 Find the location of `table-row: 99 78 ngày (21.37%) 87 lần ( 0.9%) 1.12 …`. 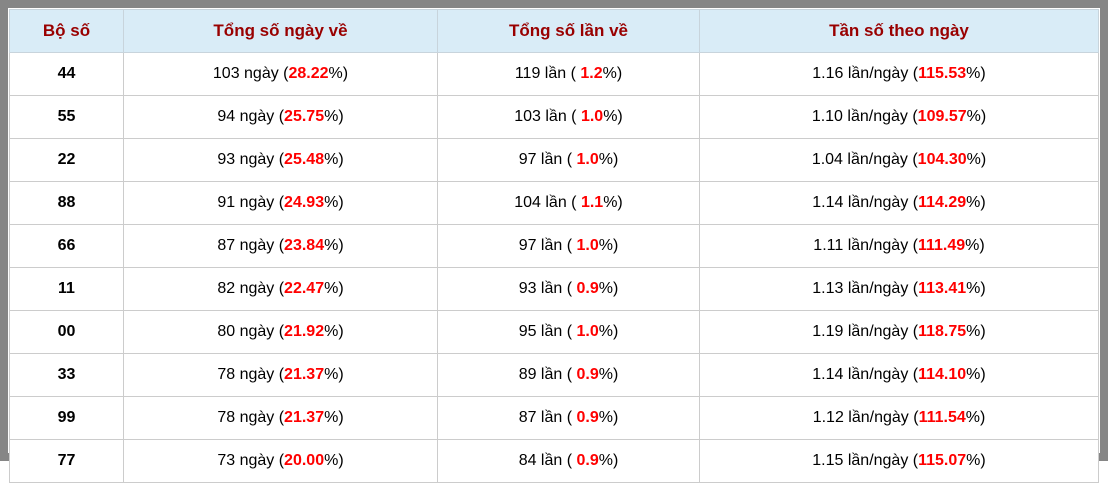

table-row: 99 78 ngày (21.37%) 87 lần ( 0.9%) 1.12 … is located at coordinates (554, 418).